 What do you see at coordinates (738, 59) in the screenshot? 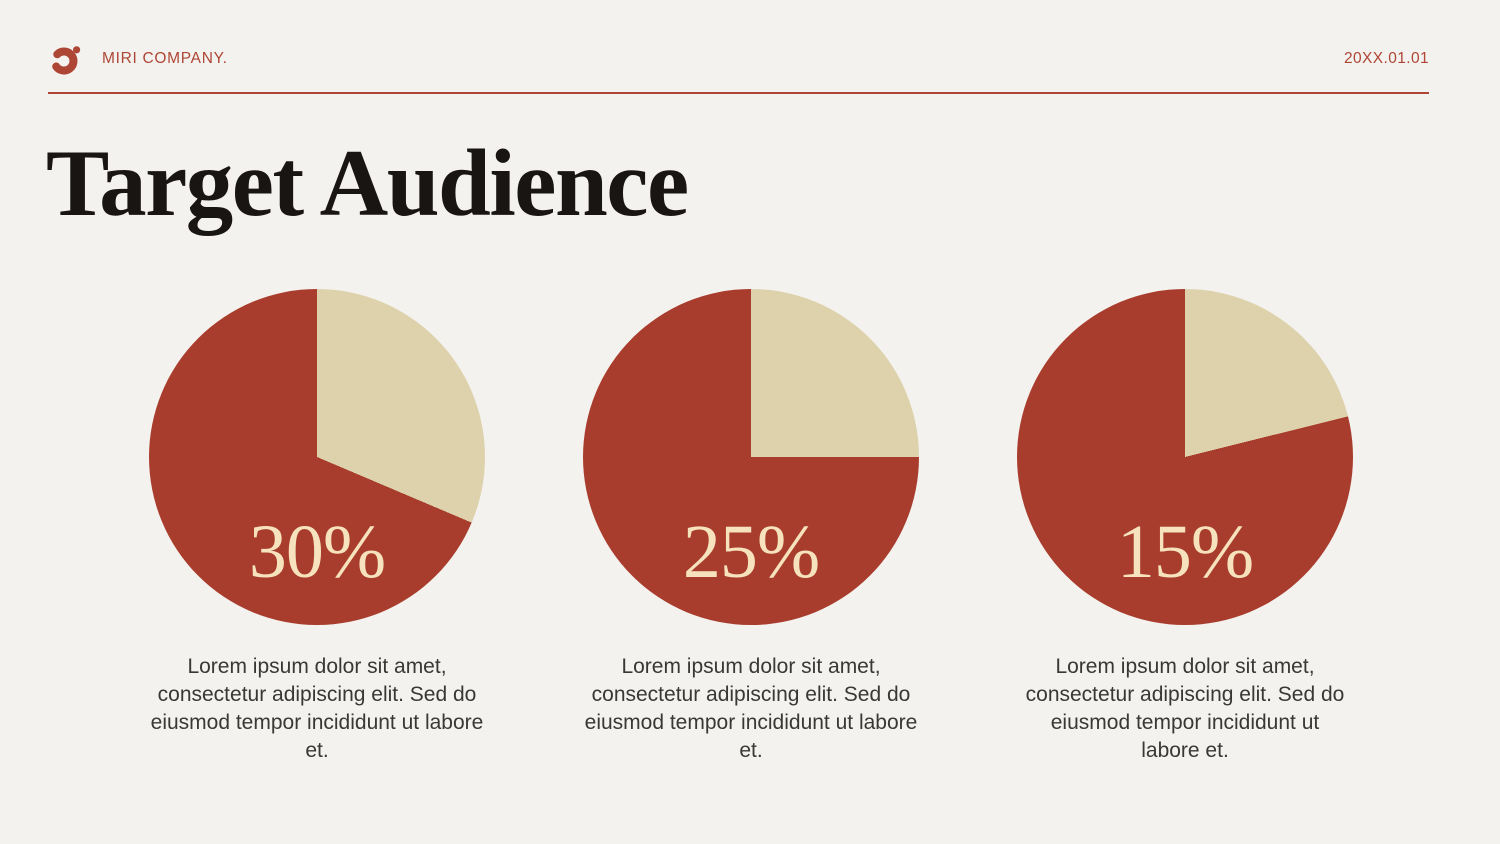
I see `header: MIRI COMPANY. 20XX.01.01` at bounding box center [738, 59].